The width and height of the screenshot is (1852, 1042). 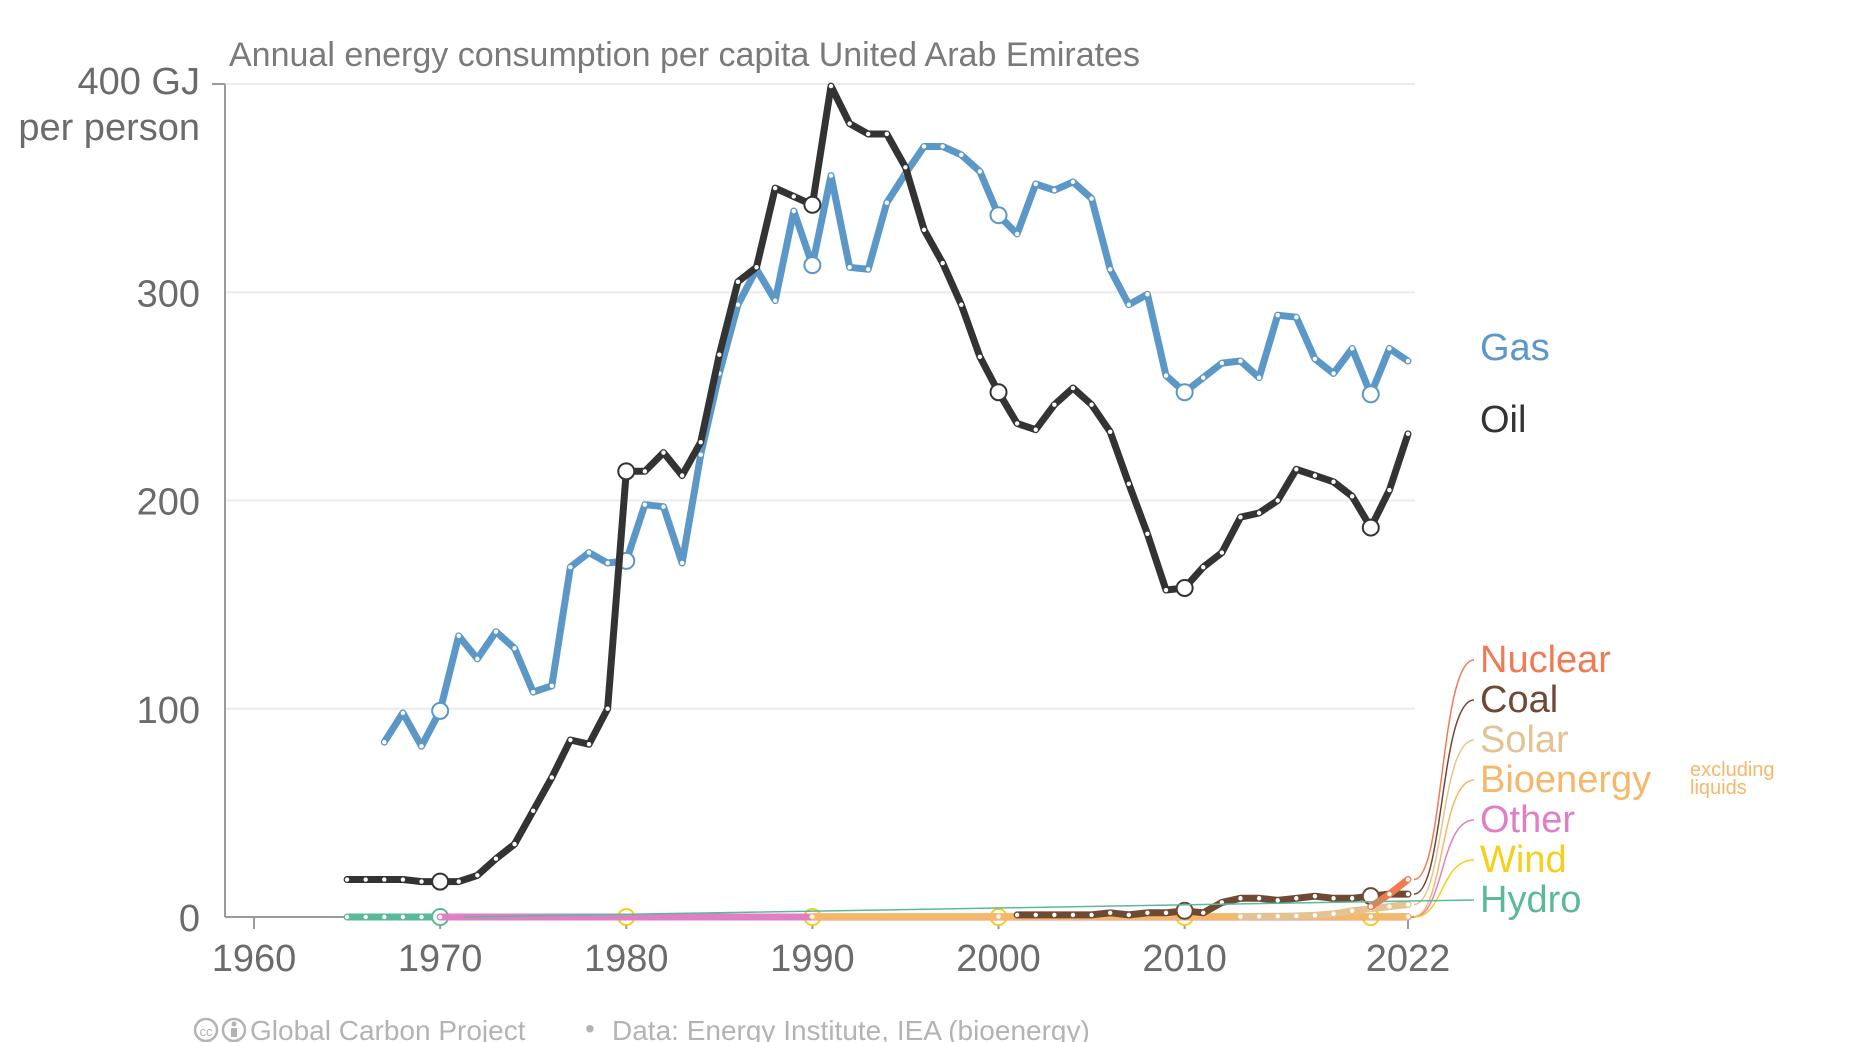 What do you see at coordinates (234, 1029) in the screenshot?
I see `by-icon` at bounding box center [234, 1029].